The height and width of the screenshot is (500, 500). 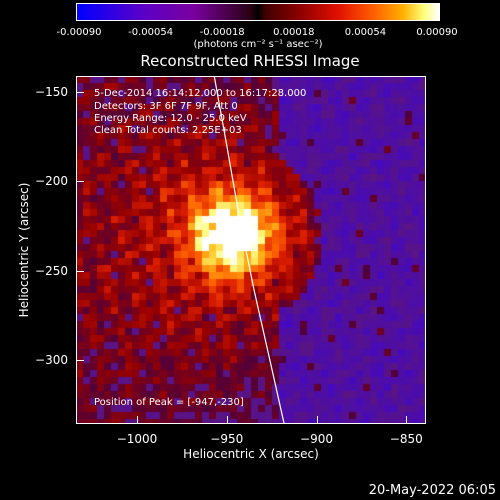 I want to click on colorbar-unit: (photons cm⁻² s⁻¹ asec⁻²), so click(x=258, y=44).